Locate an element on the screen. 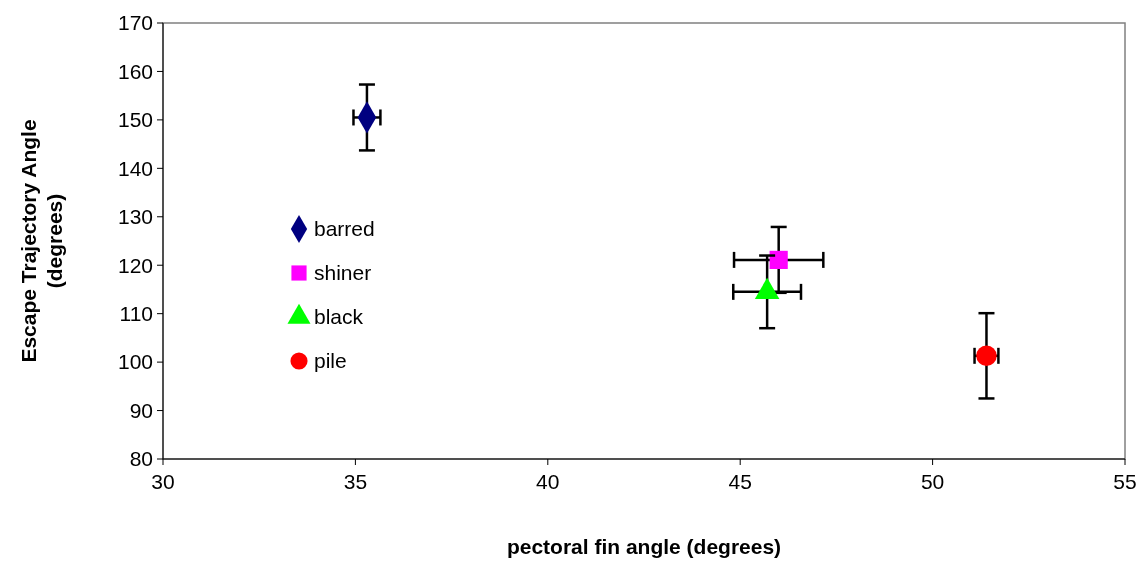  y-tick-label: 120 is located at coordinates (135, 265).